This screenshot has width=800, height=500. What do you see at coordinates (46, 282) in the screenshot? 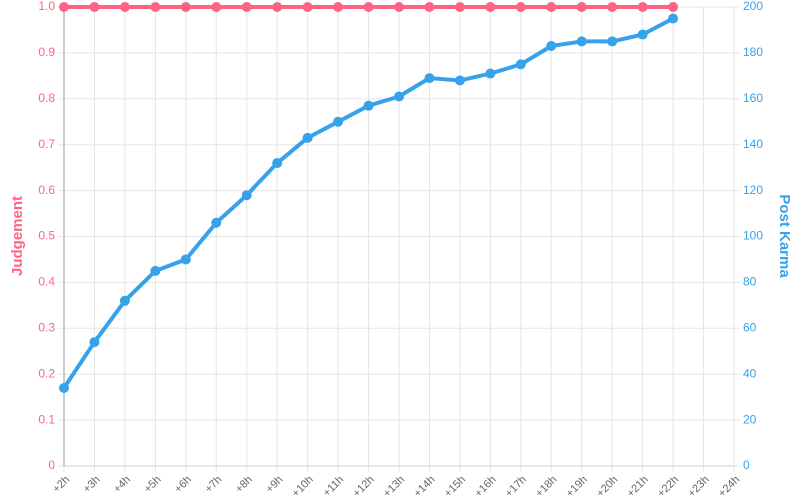
I see `y-tick-label: 0.4` at bounding box center [46, 282].